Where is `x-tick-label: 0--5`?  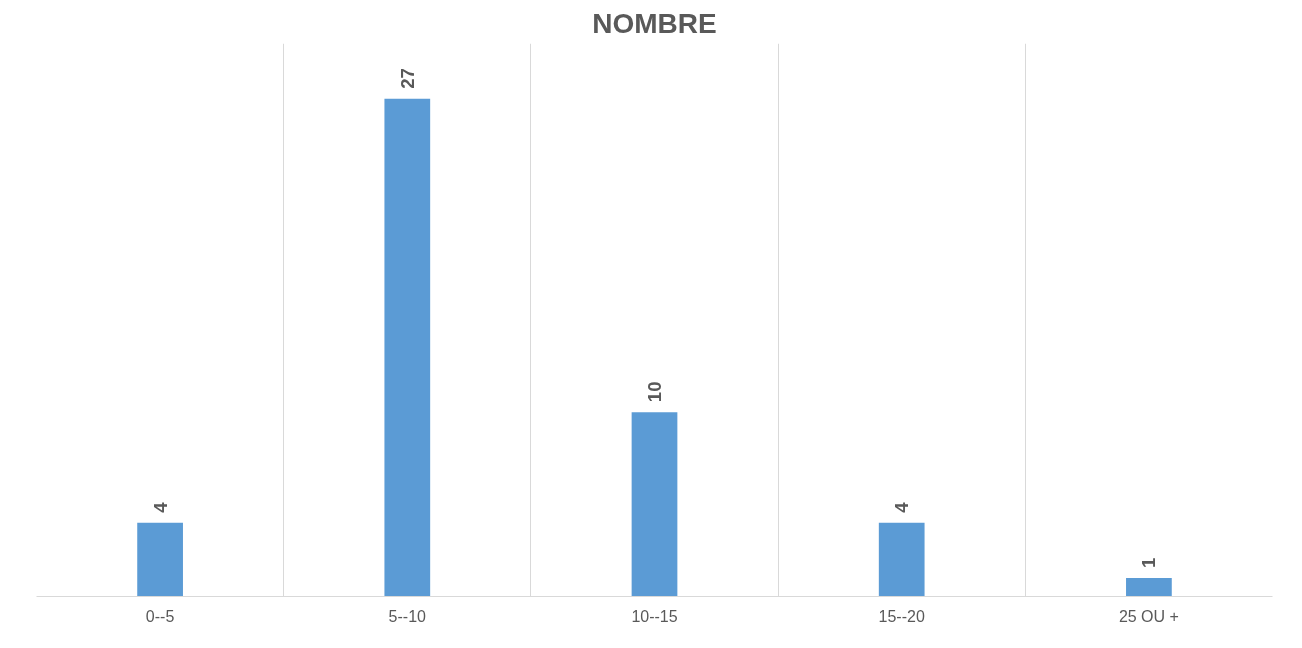
x-tick-label: 0--5 is located at coordinates (160, 616).